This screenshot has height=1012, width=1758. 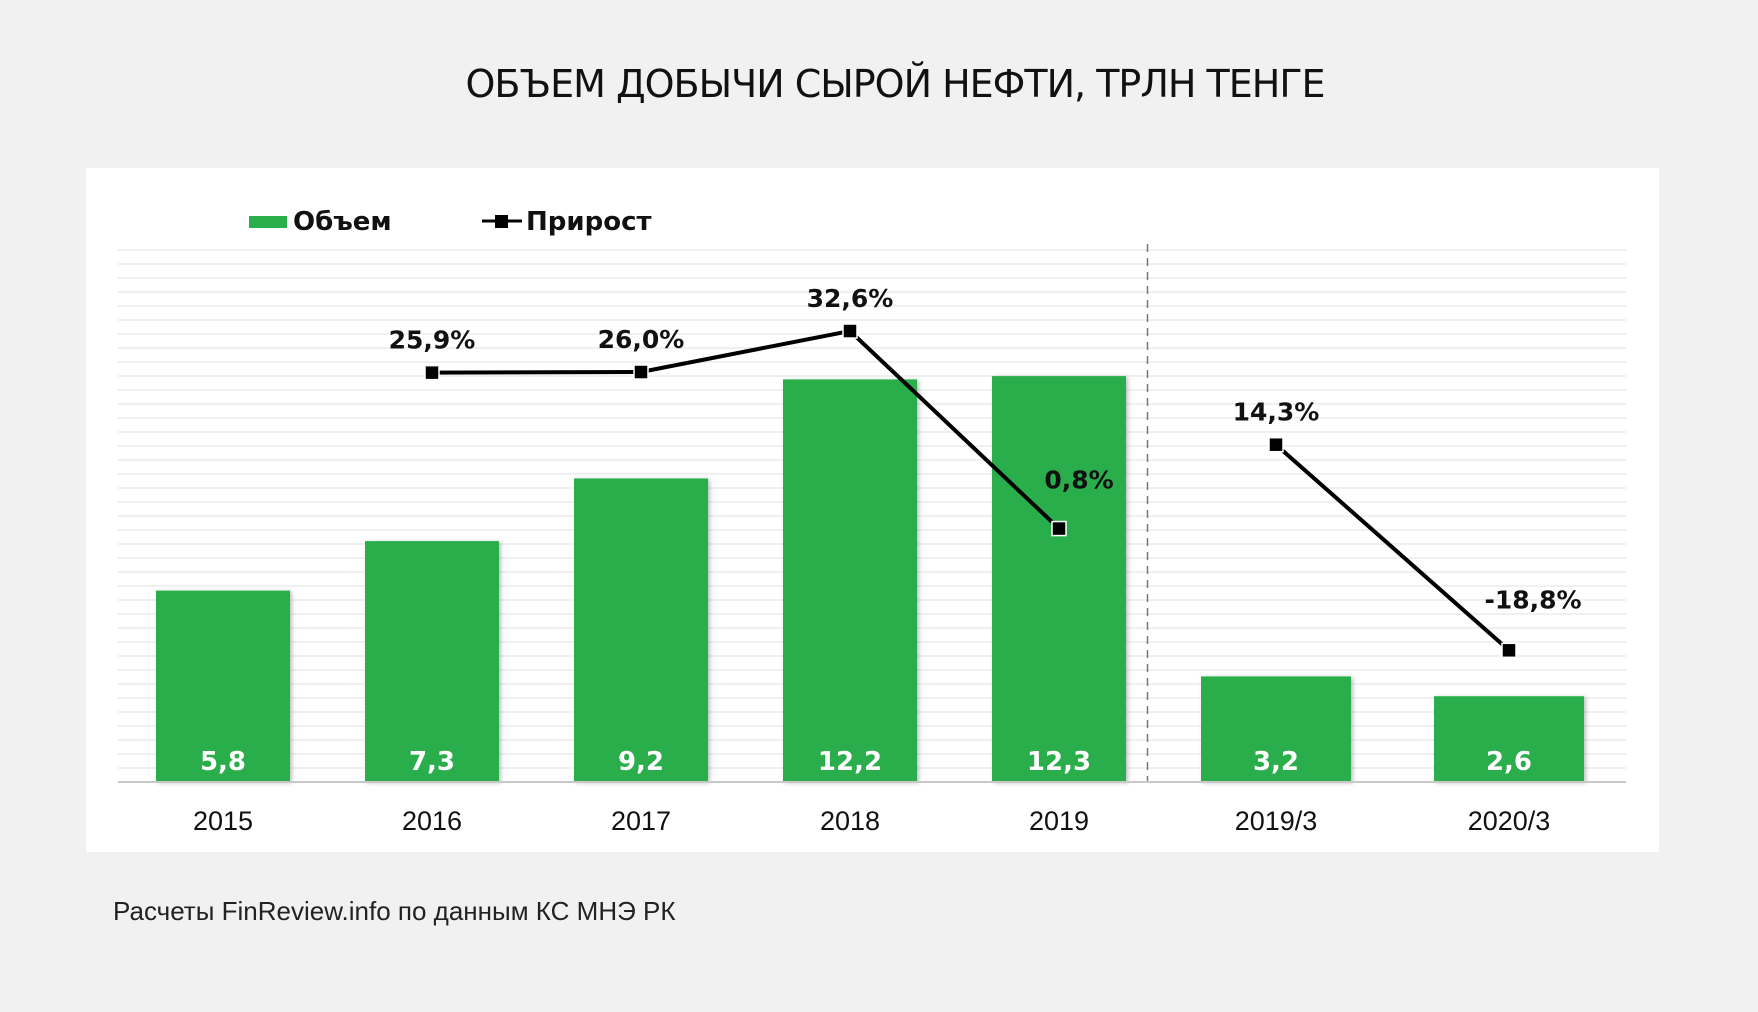 What do you see at coordinates (589, 222) in the screenshot?
I see `legend-label-growth: Прирост` at bounding box center [589, 222].